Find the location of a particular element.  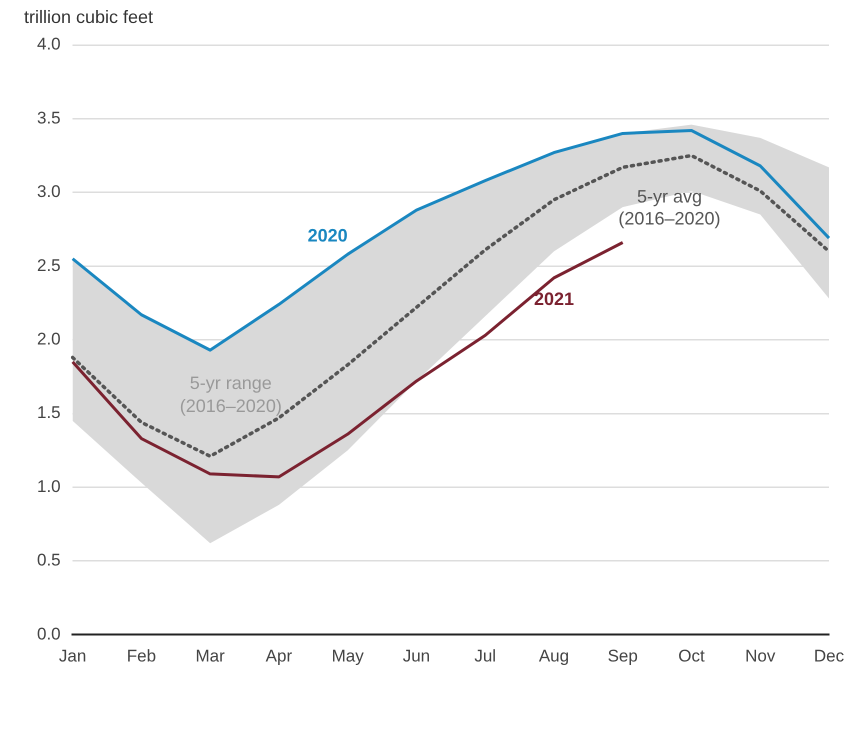

x-tick-label: Jun is located at coordinates (416, 656).